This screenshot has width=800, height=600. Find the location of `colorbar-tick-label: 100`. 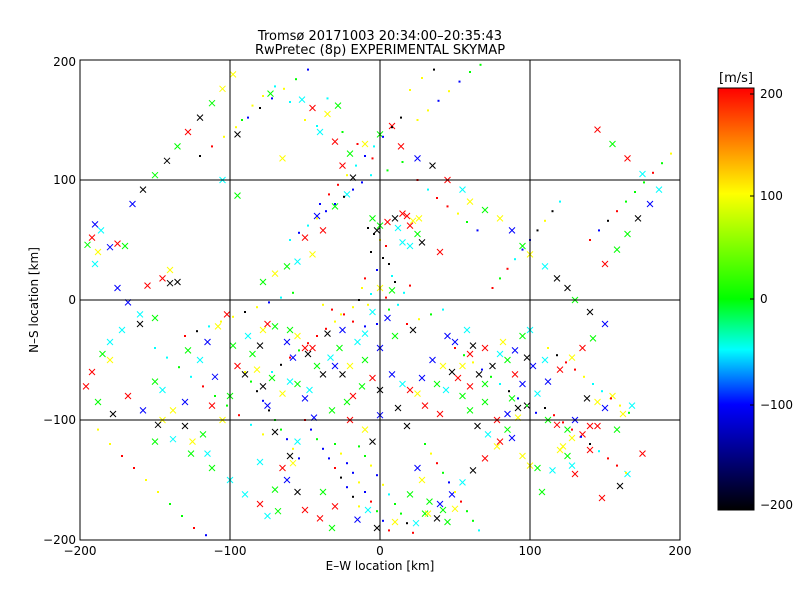

colorbar-tick-label: 100 is located at coordinates (771, 196).